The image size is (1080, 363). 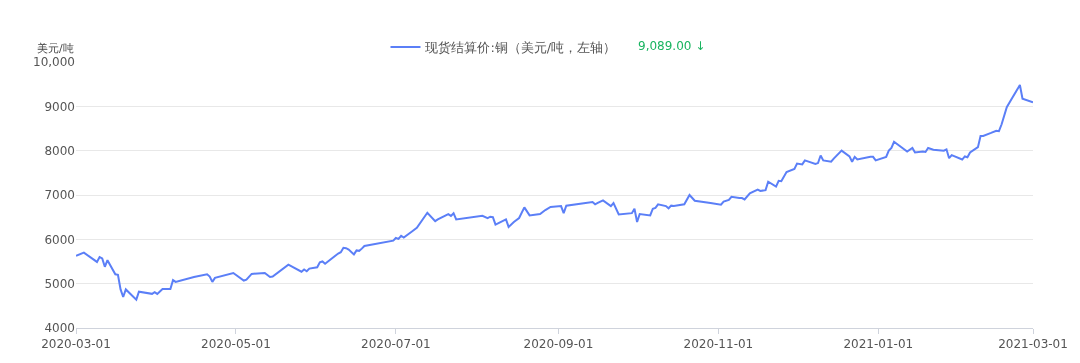 I want to click on x-tick-label: 2020-11-01, so click(x=718, y=344).